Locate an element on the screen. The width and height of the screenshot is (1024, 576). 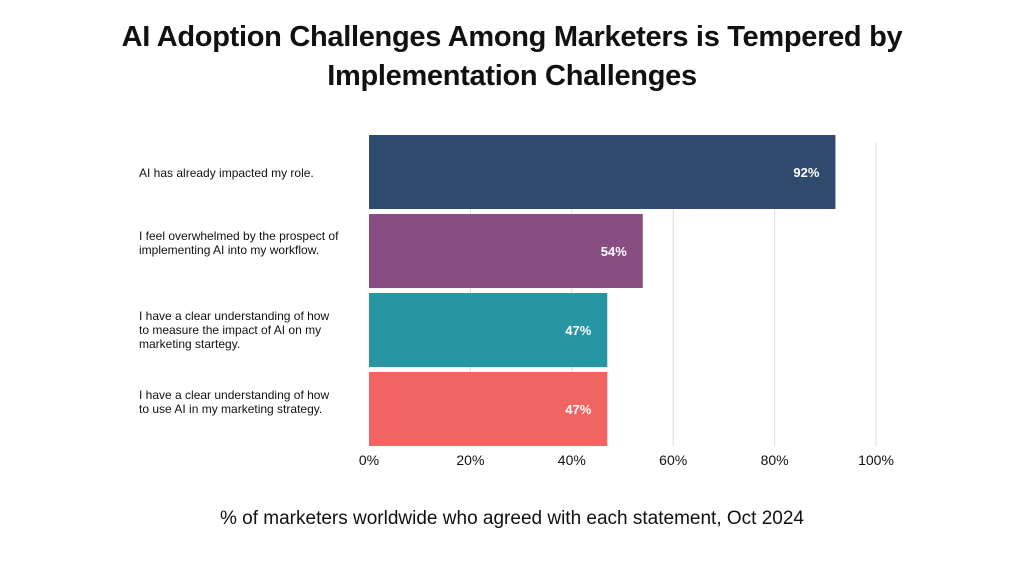
x-tick-label: 40% is located at coordinates (572, 460).